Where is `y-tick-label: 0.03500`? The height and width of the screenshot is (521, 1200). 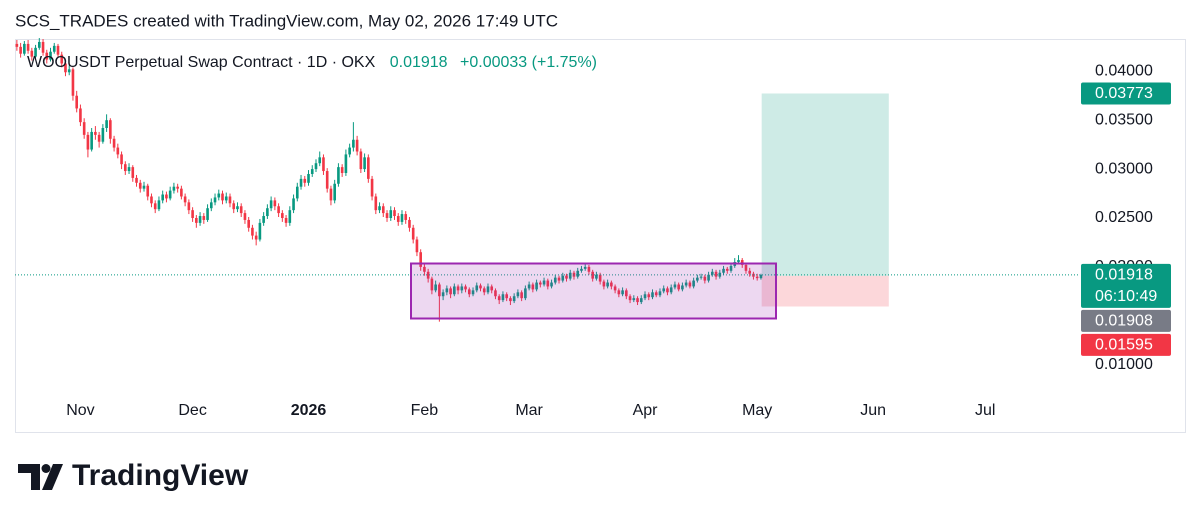 y-tick-label: 0.03500 is located at coordinates (1124, 119).